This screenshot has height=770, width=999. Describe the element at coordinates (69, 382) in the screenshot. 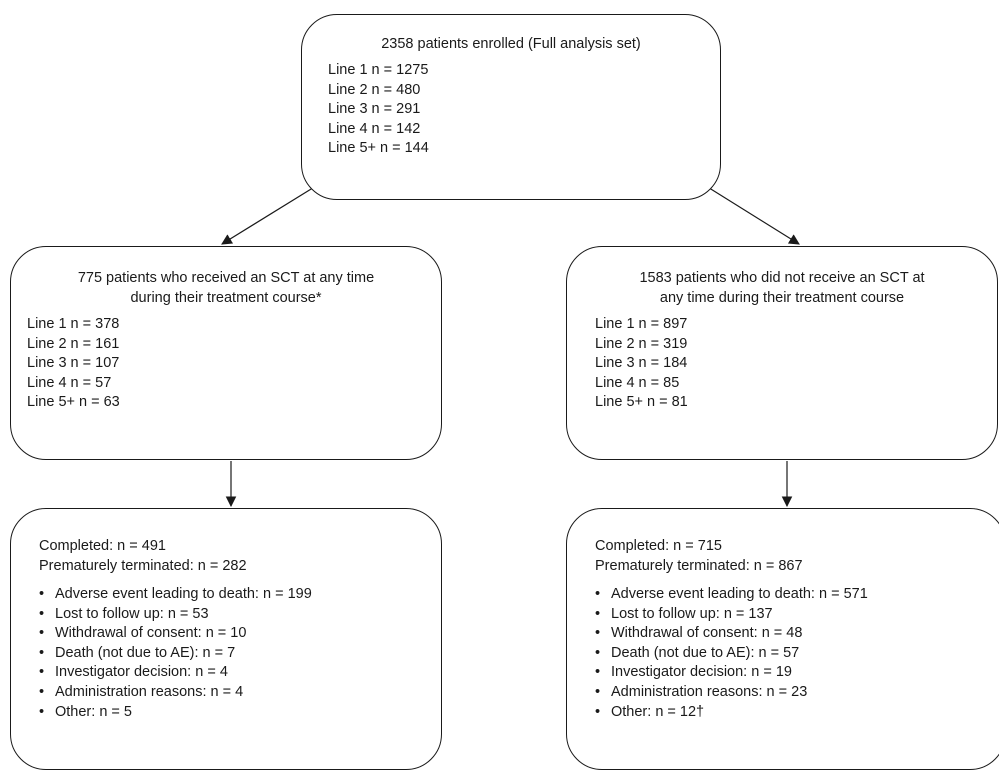

I see `list-item: Line 4 n = 57` at that location.